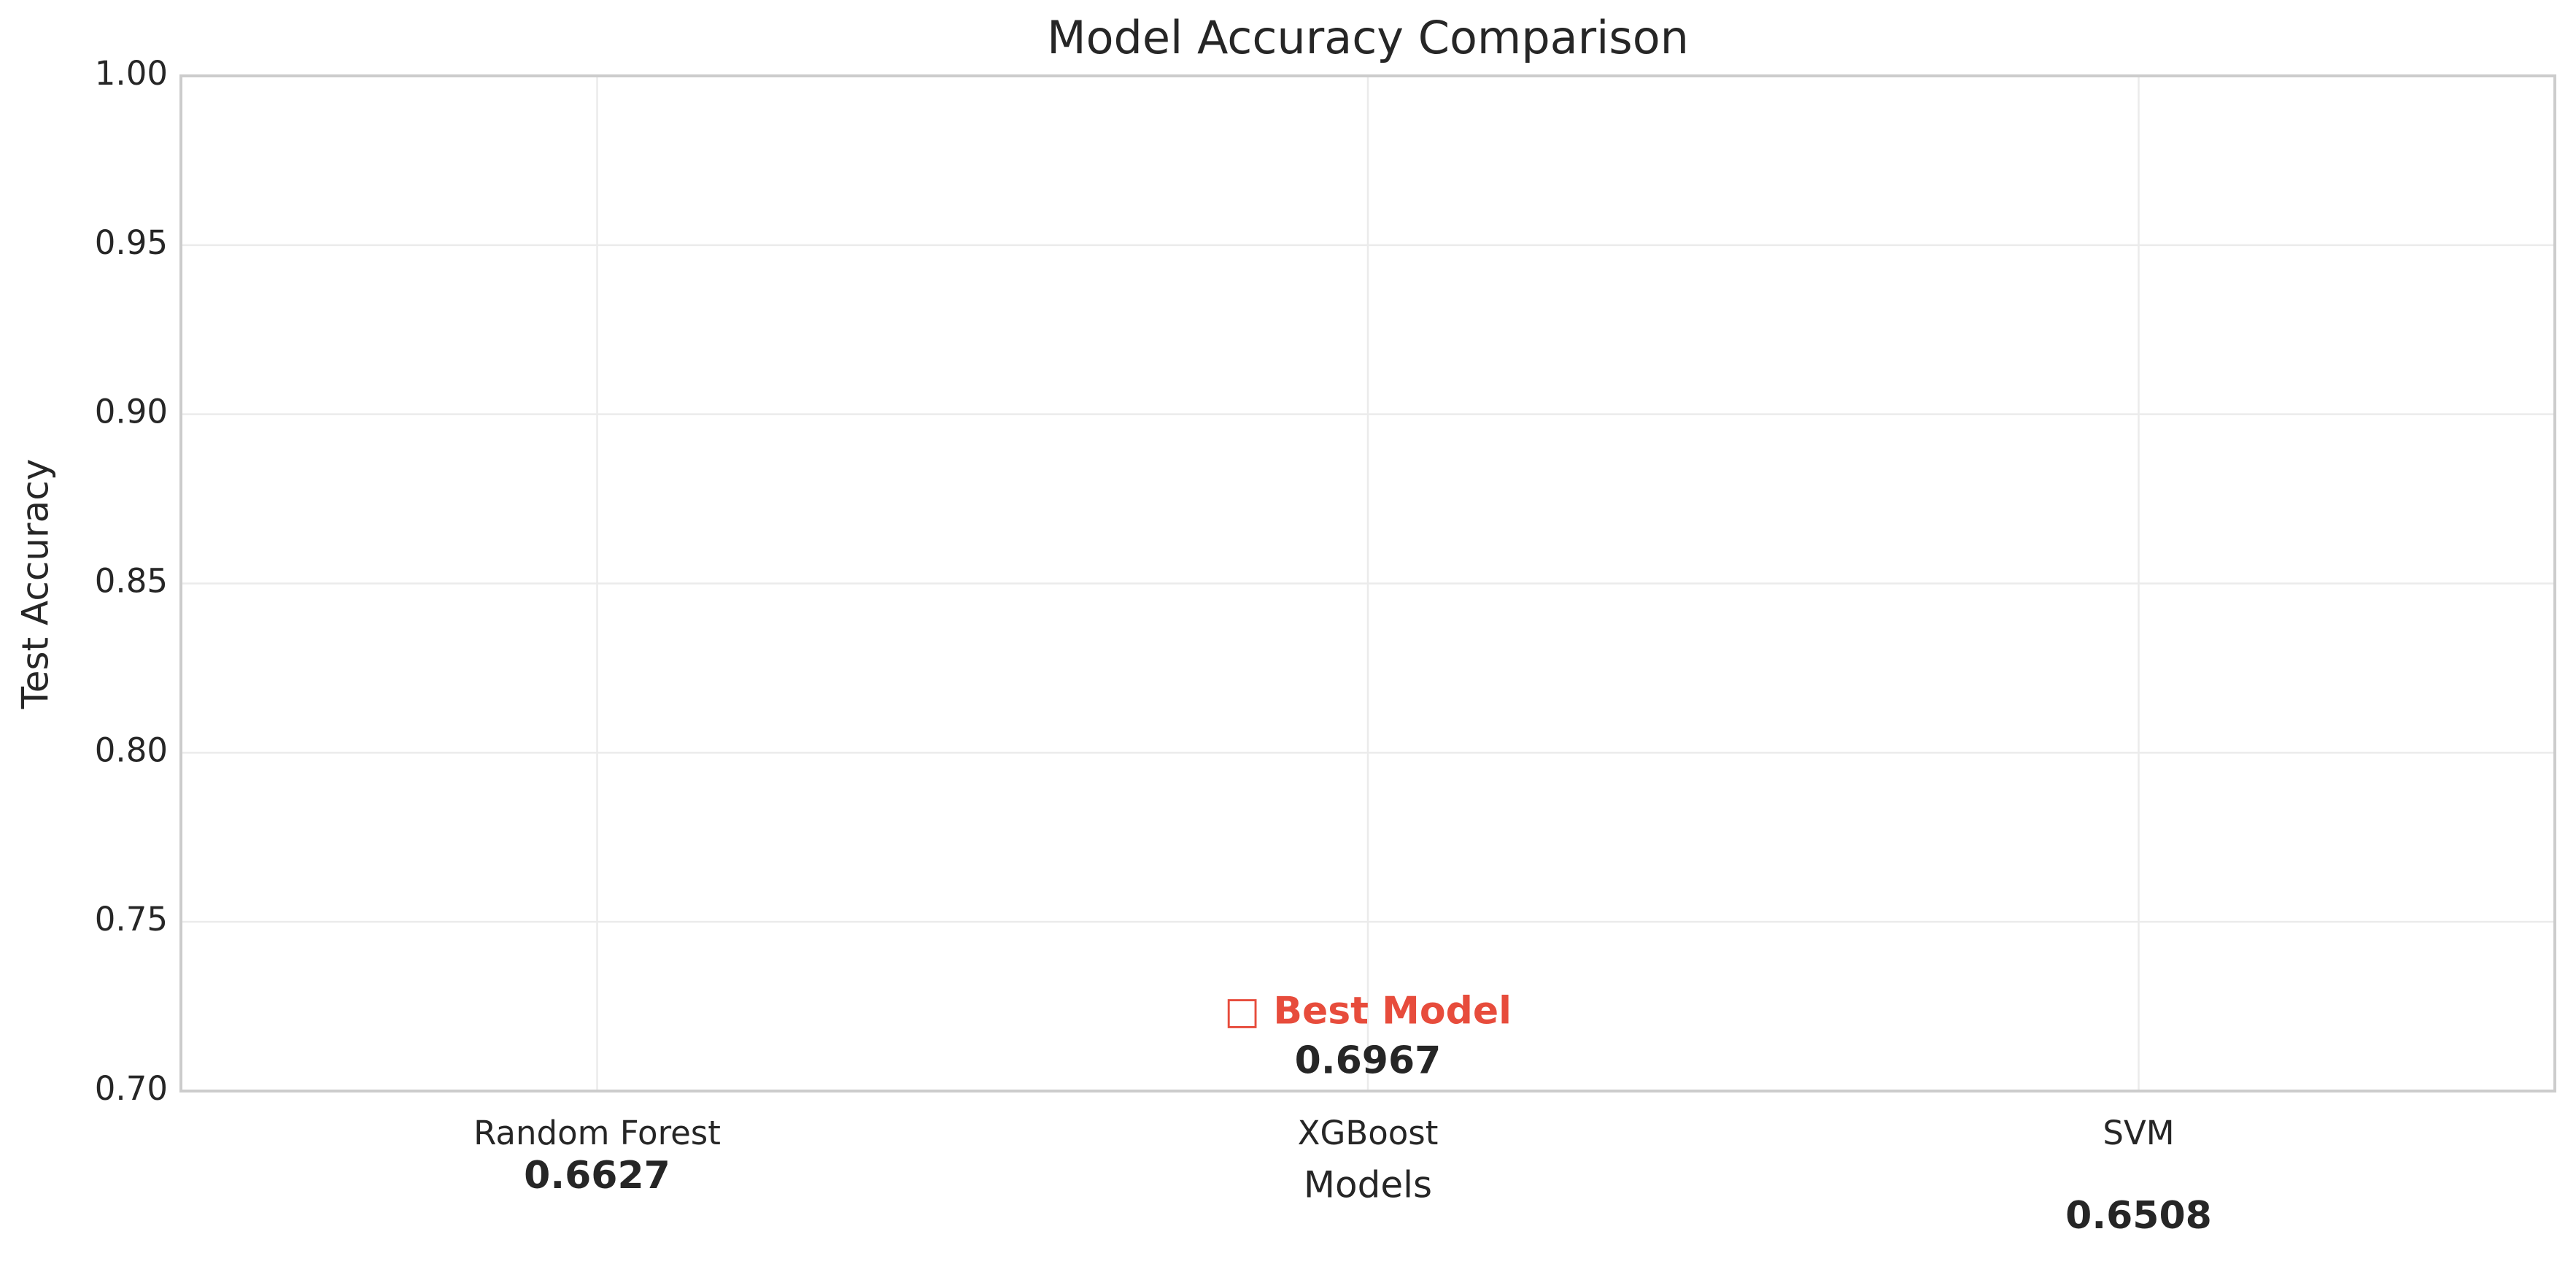  What do you see at coordinates (1368, 1060) in the screenshot?
I see `value-label: 0.6967` at bounding box center [1368, 1060].